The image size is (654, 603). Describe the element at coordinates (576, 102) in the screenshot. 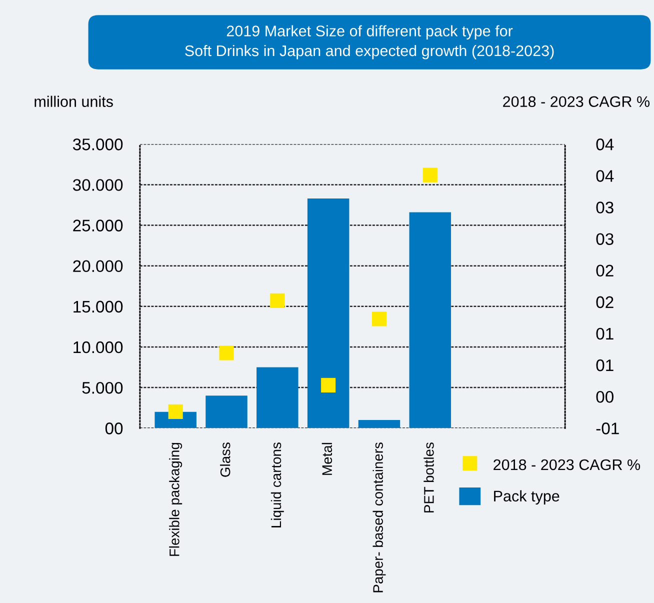

I see `y2-axis-title: 2018 - 2023 CAGR %` at that location.